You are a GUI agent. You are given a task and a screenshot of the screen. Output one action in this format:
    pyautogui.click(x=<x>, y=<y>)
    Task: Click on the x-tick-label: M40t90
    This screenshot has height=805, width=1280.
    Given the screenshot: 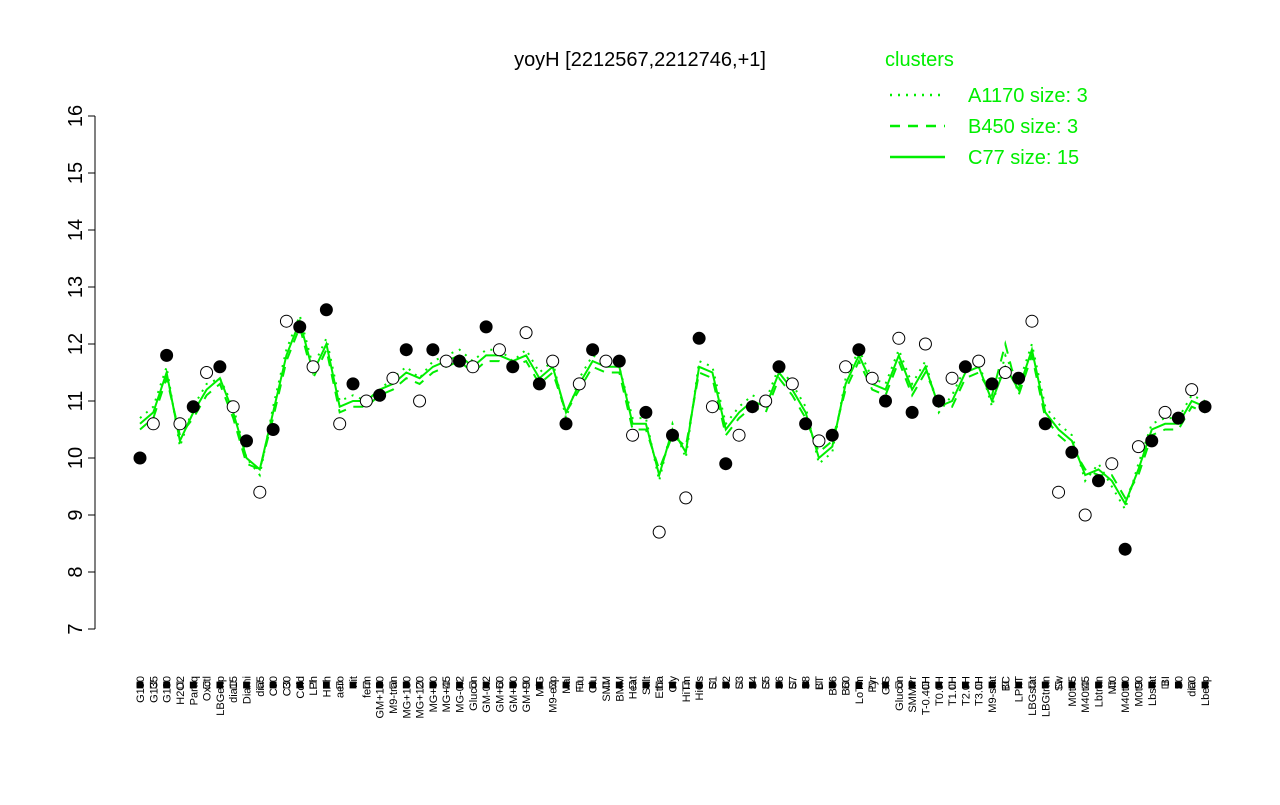 What is the action you would take?
    pyautogui.click(x=1126, y=694)
    